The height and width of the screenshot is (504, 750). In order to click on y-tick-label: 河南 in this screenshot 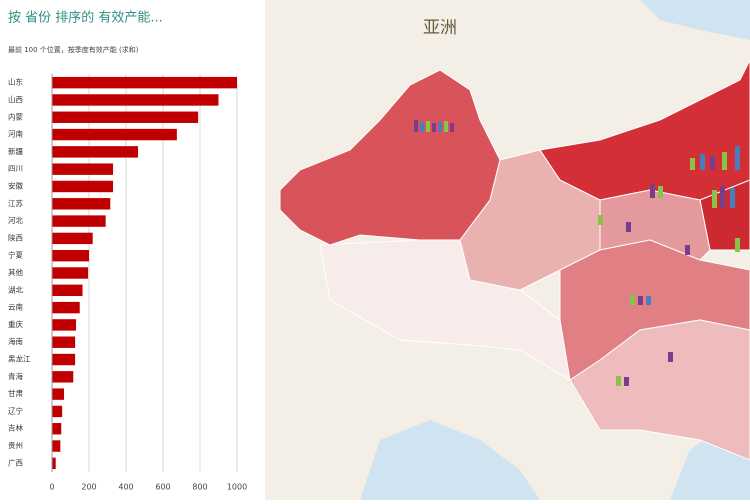, I will do `click(15, 134)`.